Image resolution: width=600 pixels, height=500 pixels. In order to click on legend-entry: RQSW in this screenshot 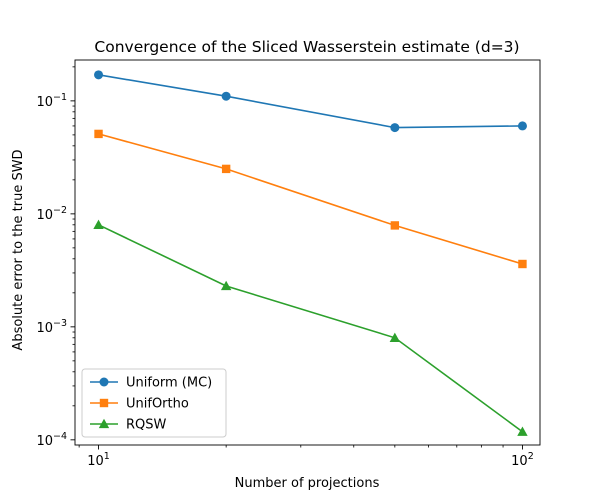, I will do `click(128, 425)`.